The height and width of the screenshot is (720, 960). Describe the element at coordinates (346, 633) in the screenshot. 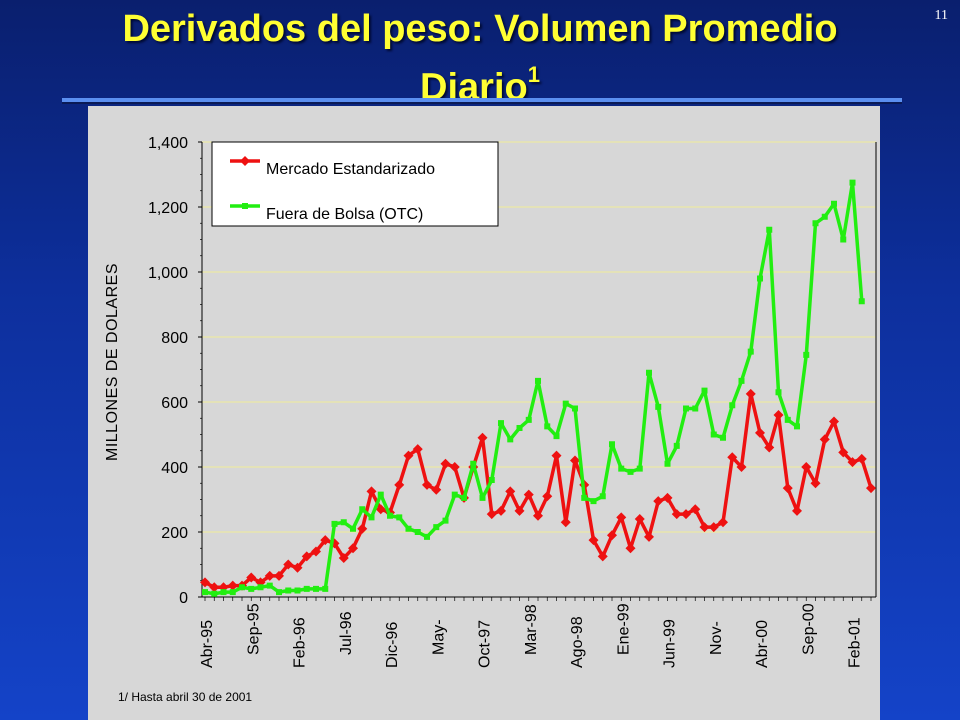

I see `x-tick-label: Jul-96` at that location.